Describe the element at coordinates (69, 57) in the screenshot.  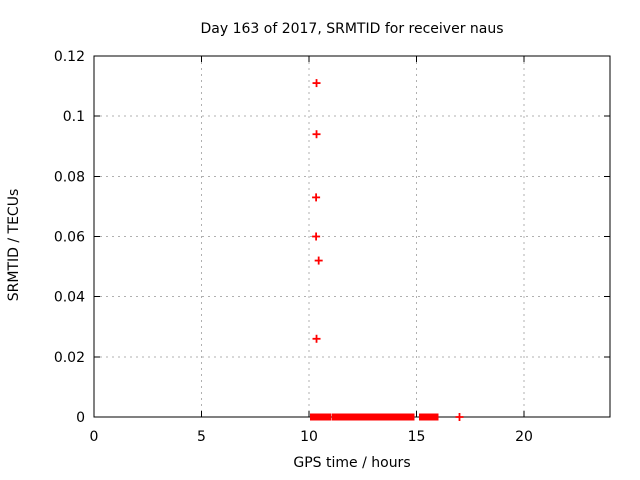
I see `y-tick-label: 0.12` at that location.